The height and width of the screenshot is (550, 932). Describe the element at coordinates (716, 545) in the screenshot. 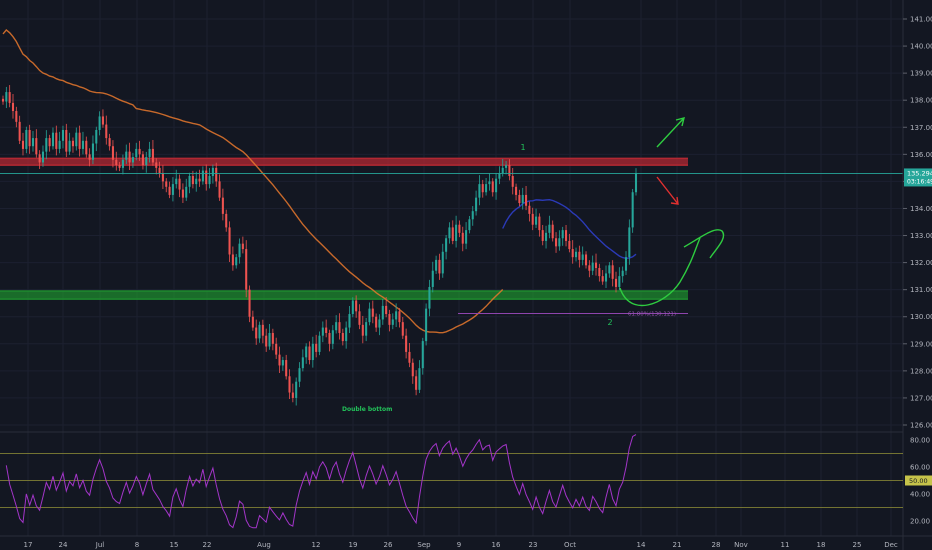

I see `time-tick-label: 28` at that location.